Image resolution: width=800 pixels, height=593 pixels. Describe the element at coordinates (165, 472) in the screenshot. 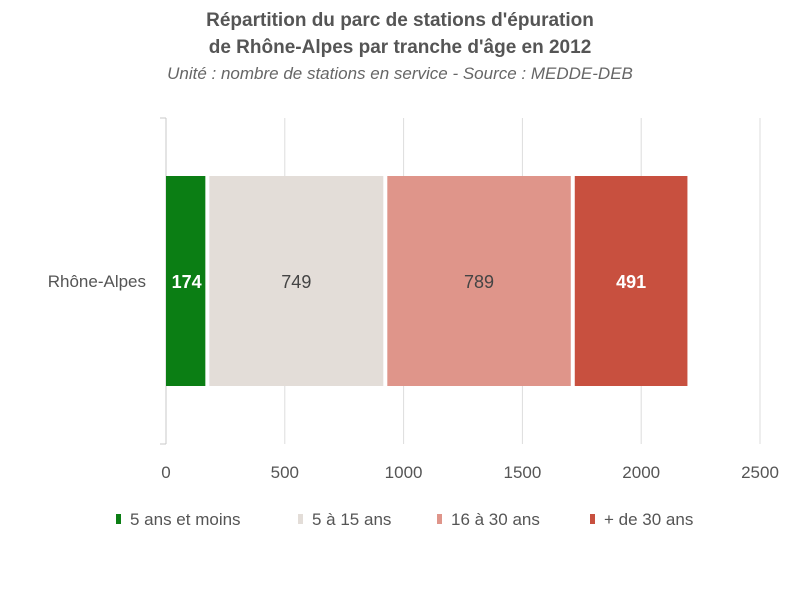

I see `x-tick-label: 0` at that location.